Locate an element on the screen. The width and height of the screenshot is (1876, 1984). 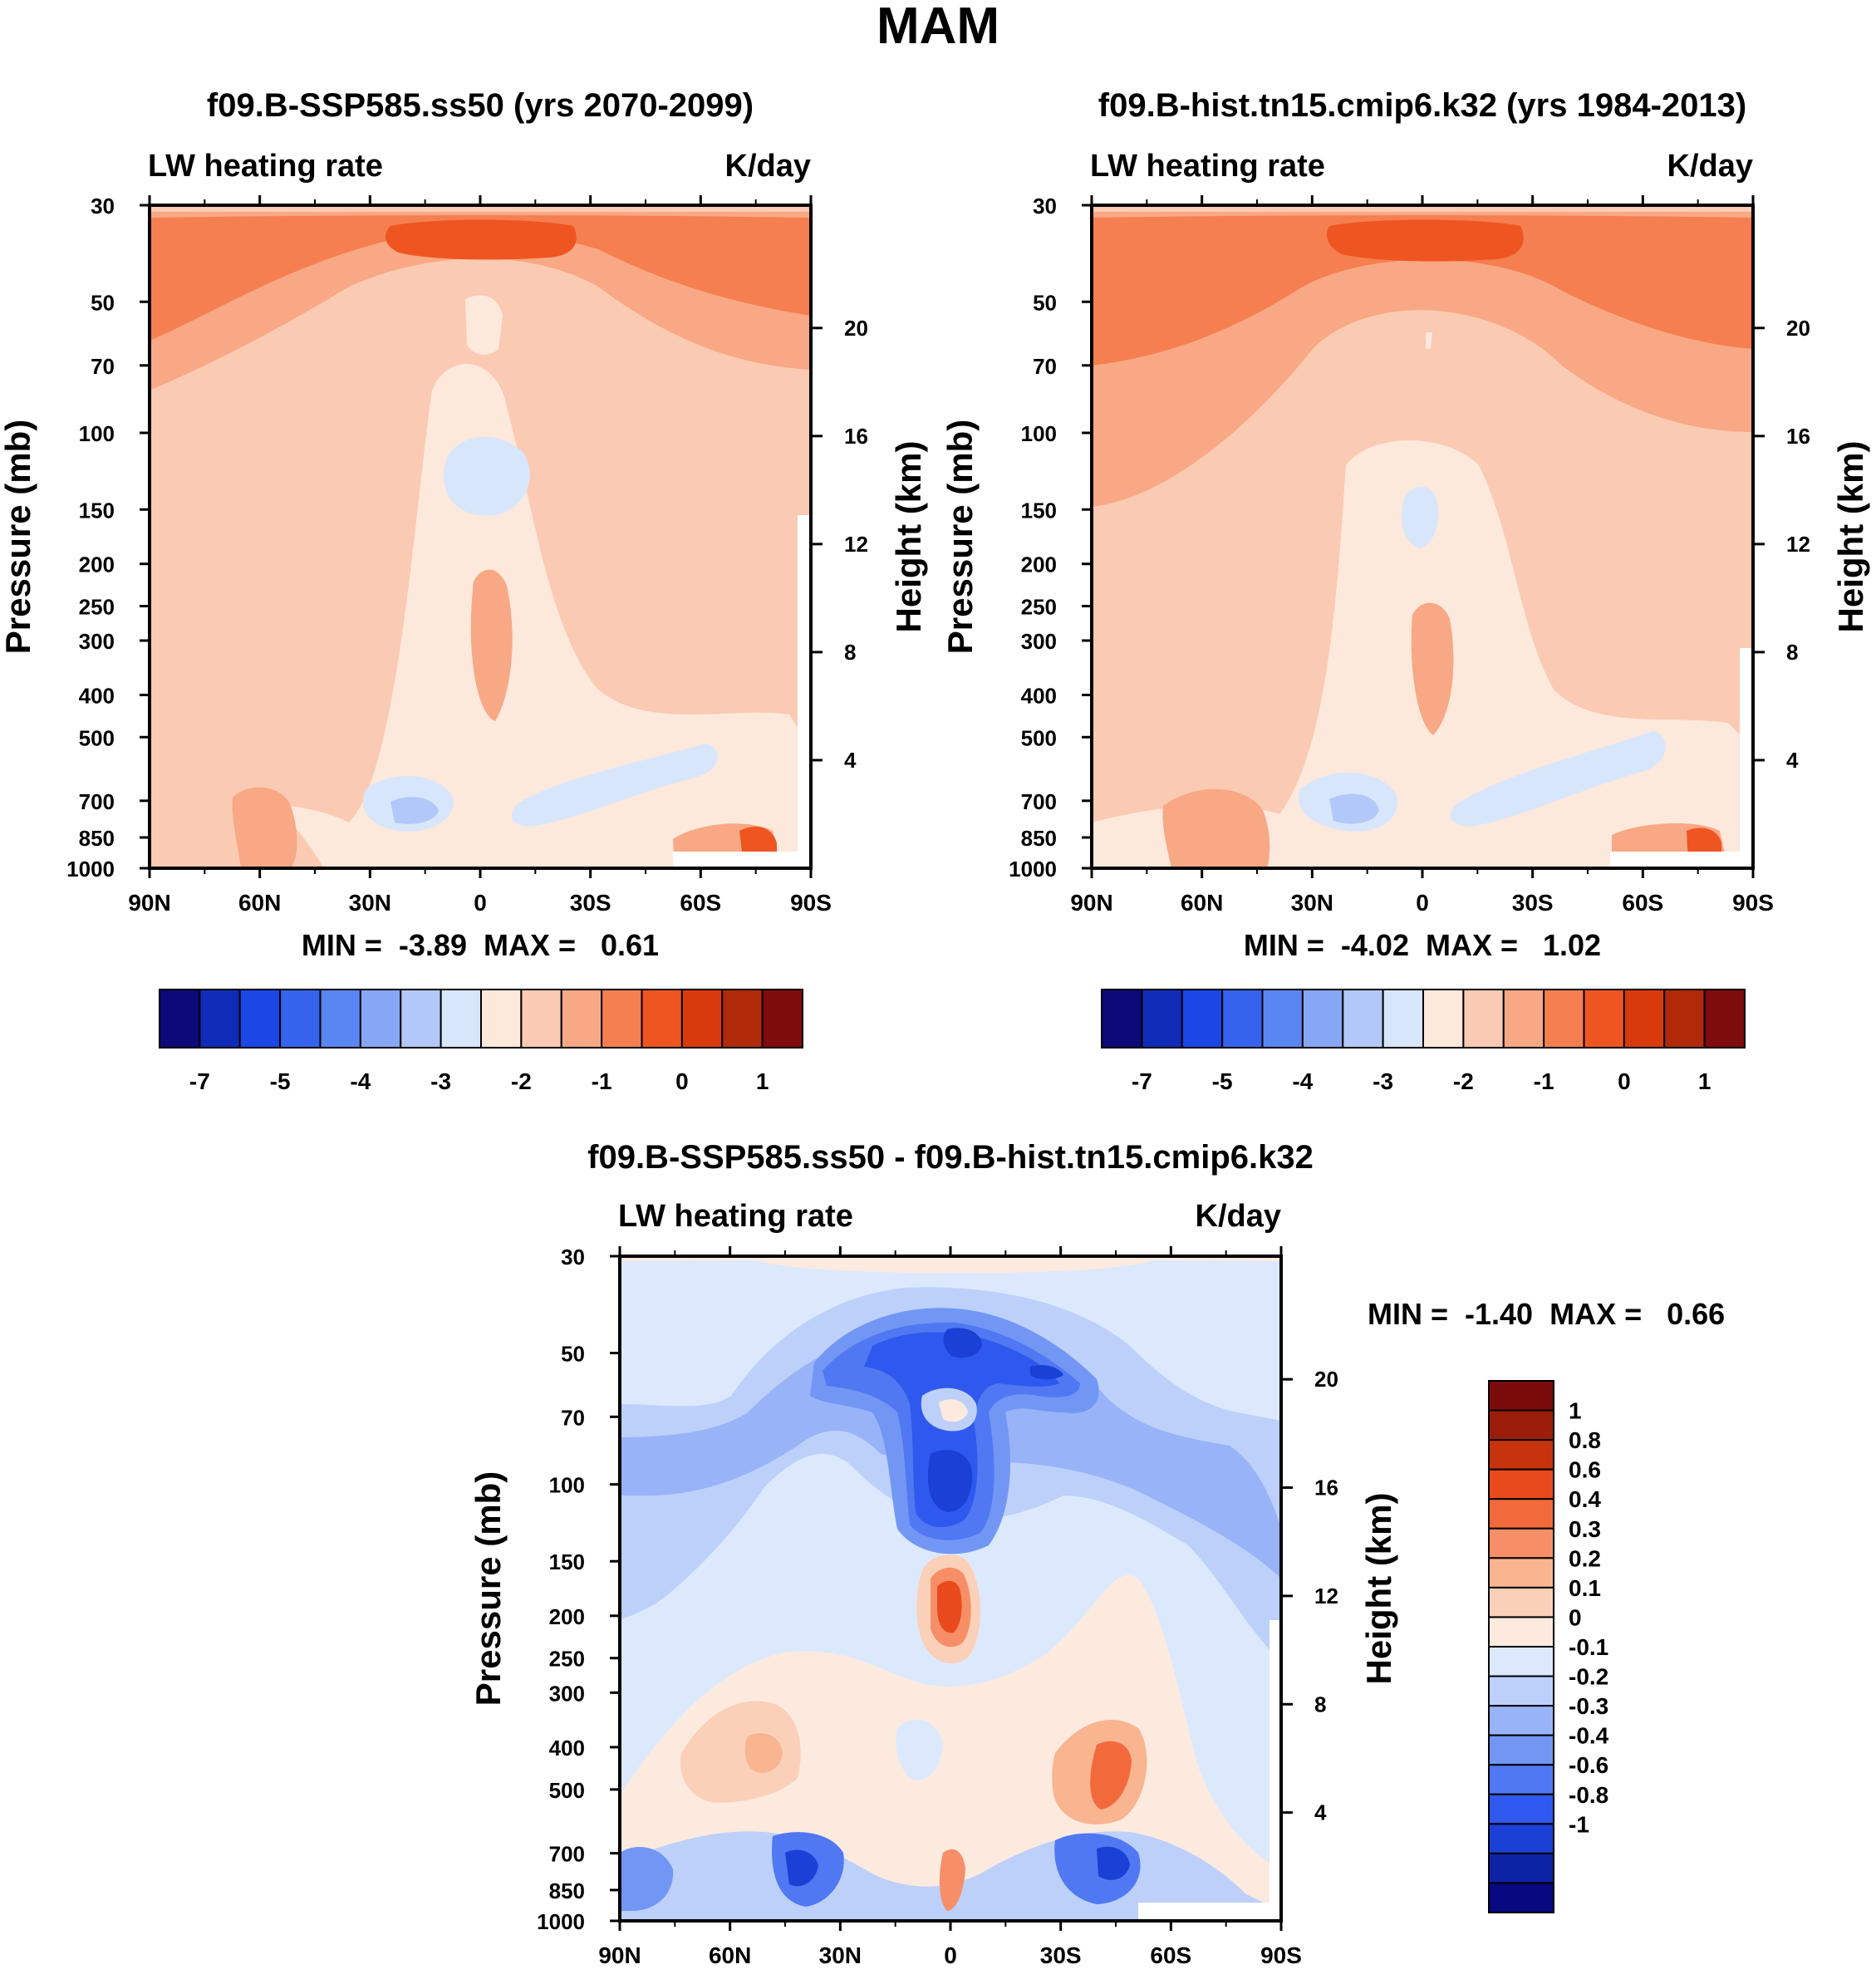
y-tick-label: 300 is located at coordinates (97, 641).